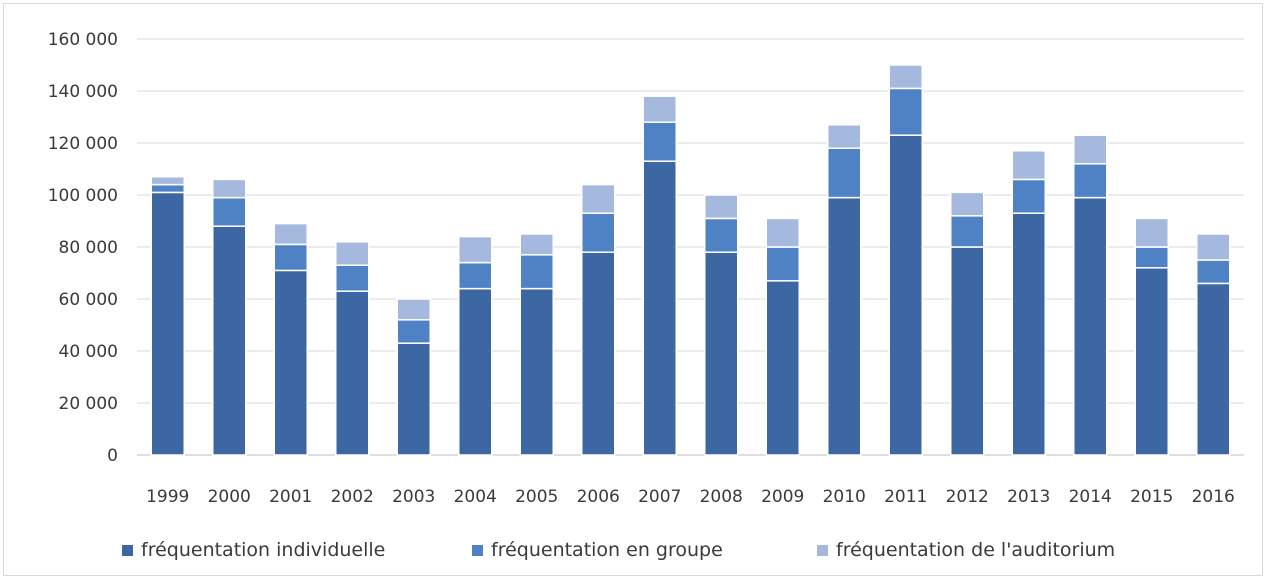 The width and height of the screenshot is (1268, 581). I want to click on x-tick-label: 2009, so click(782, 497).